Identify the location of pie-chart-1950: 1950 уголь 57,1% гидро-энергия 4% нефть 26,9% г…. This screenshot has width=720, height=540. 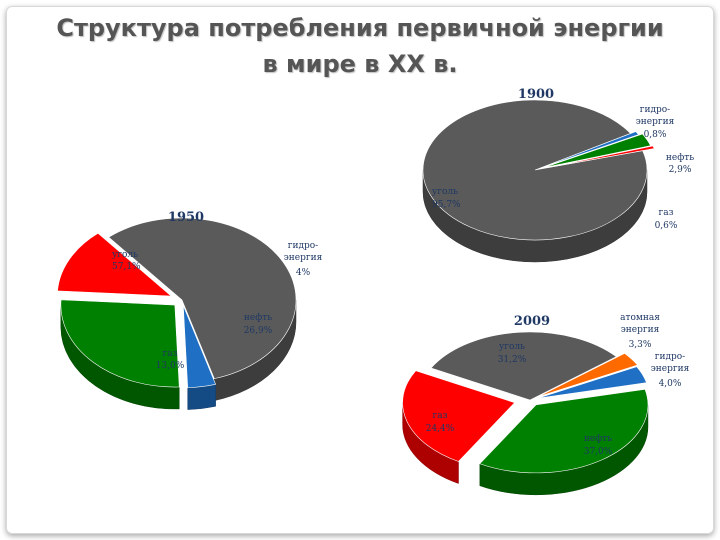
(190, 310).